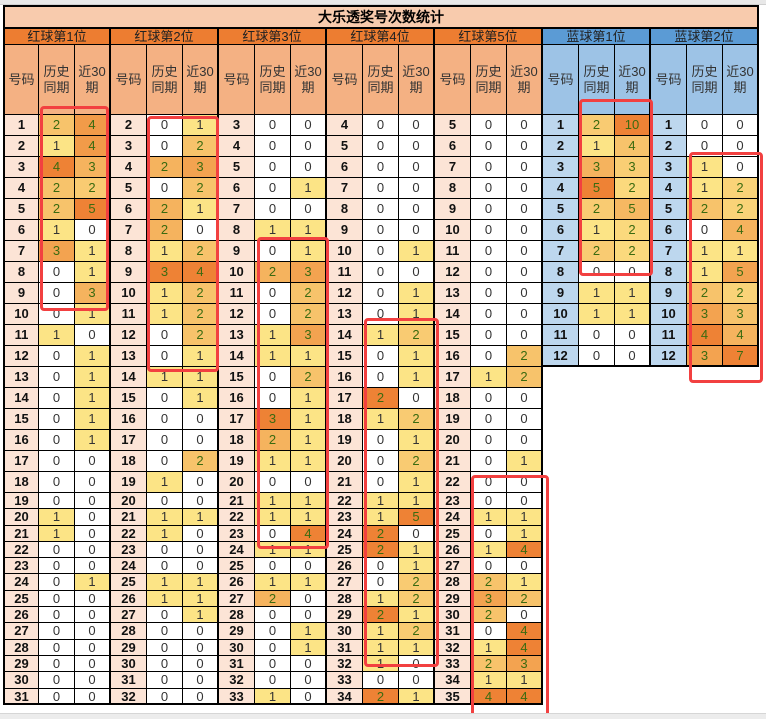 The image size is (766, 719). What do you see at coordinates (381, 16) in the screenshot?
I see `sheet-title: 大乐透奖号次数统计` at bounding box center [381, 16].